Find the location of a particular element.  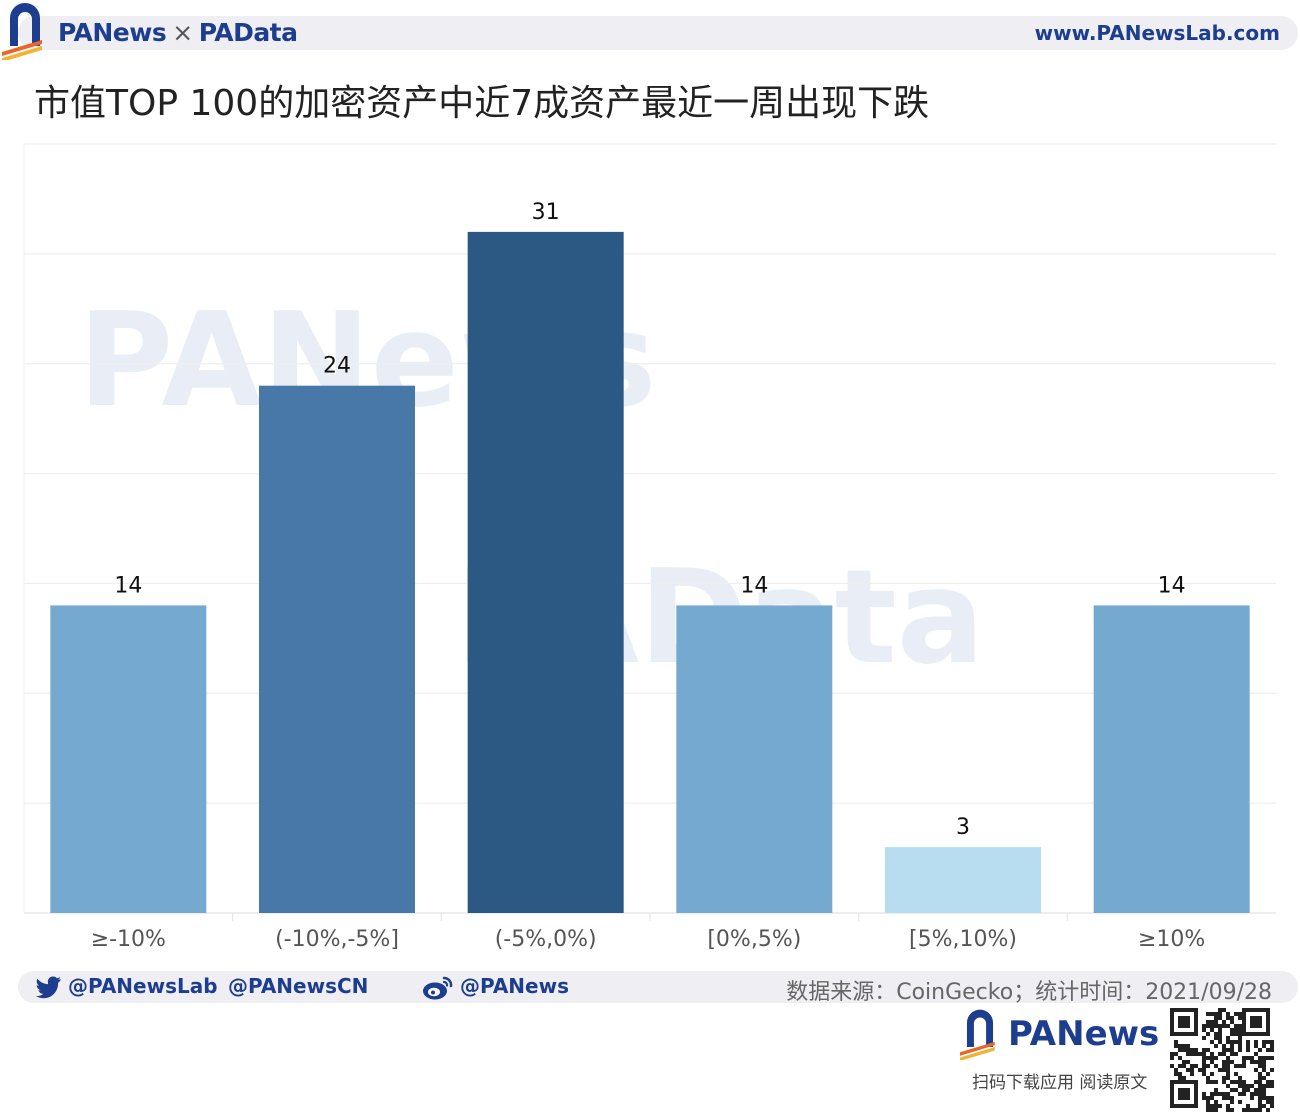

chart-title: 市值TOP 100的加密资产中近7成资产最近一周出现下跌 is located at coordinates (482, 103).